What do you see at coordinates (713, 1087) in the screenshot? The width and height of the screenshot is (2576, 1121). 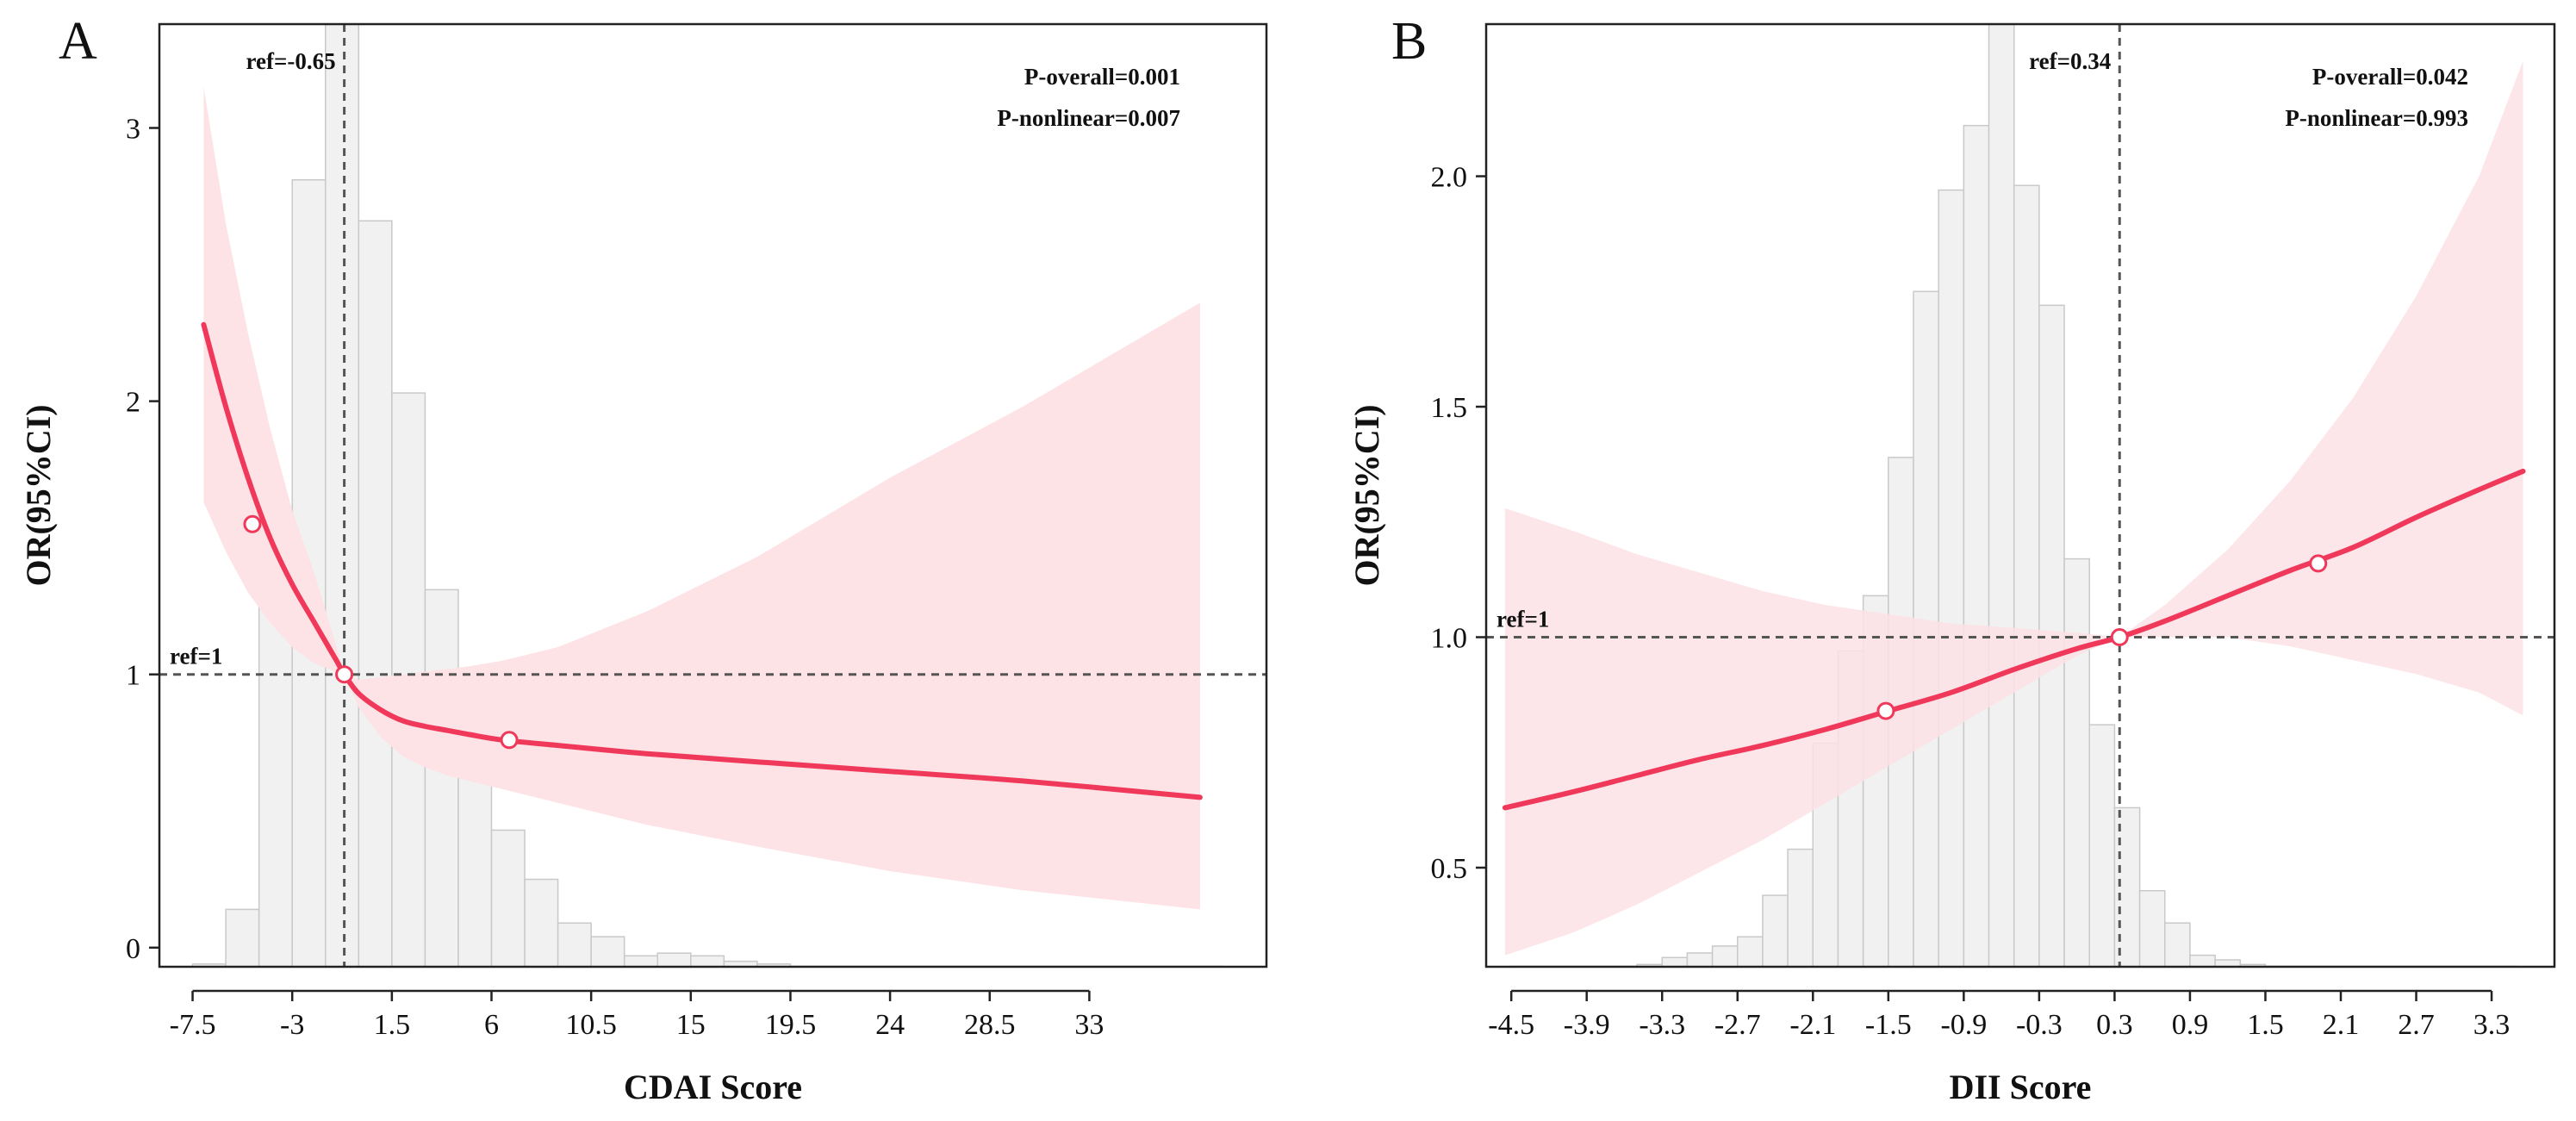 I see `x-axis-label-a: CDAI Score` at bounding box center [713, 1087].